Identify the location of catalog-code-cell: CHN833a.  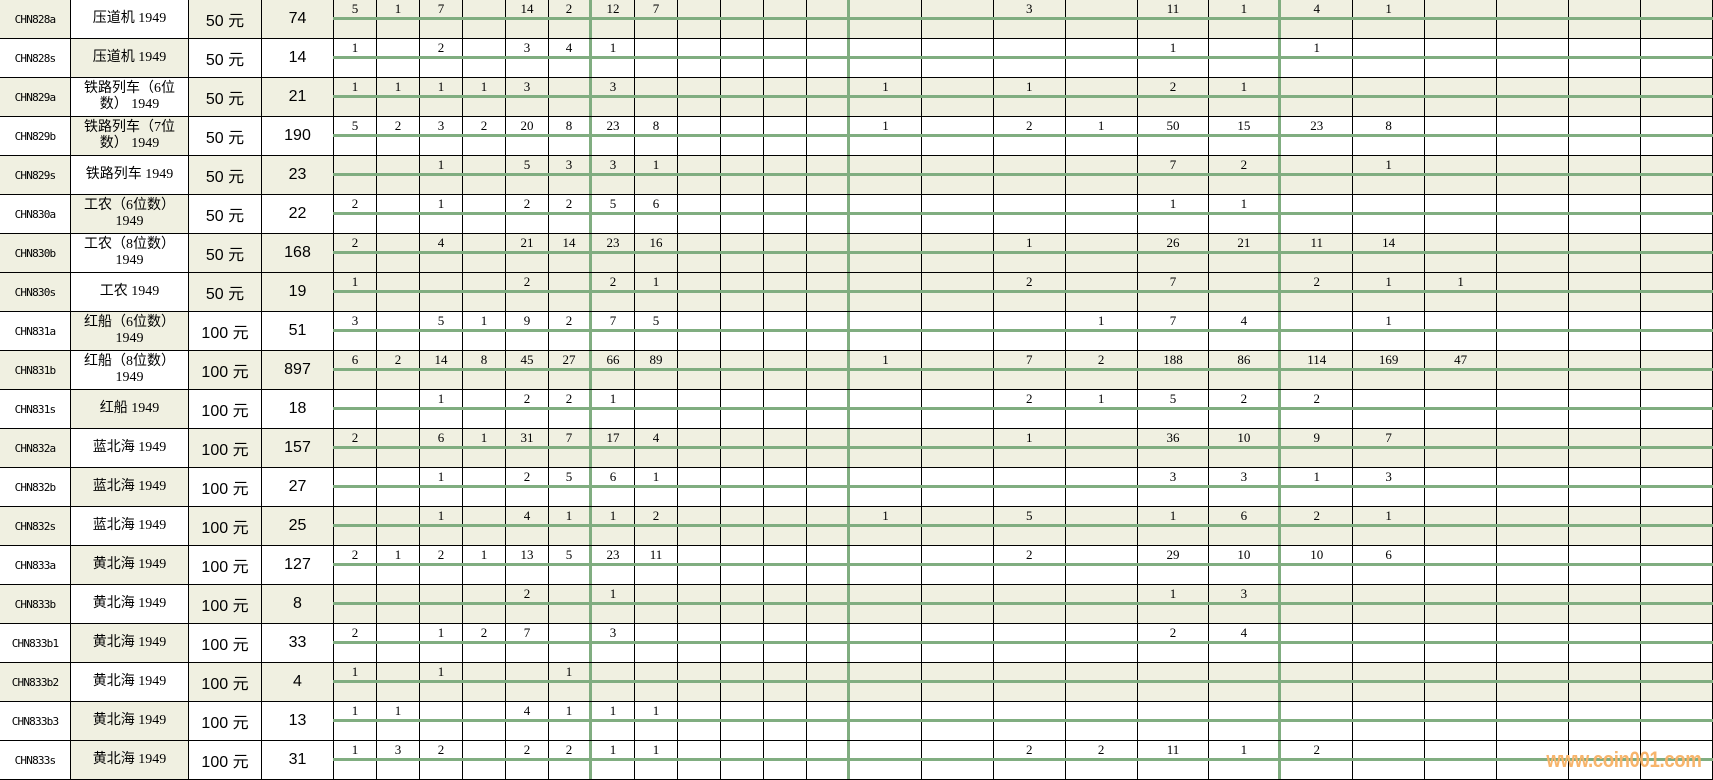
(35, 565).